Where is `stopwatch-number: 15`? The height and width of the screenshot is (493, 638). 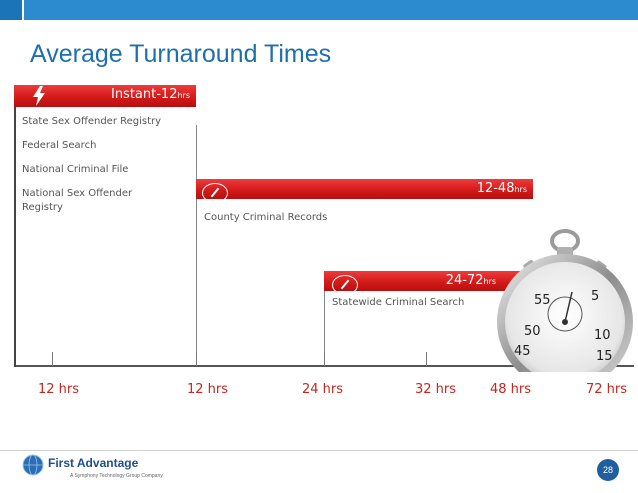 stopwatch-number: 15 is located at coordinates (604, 356).